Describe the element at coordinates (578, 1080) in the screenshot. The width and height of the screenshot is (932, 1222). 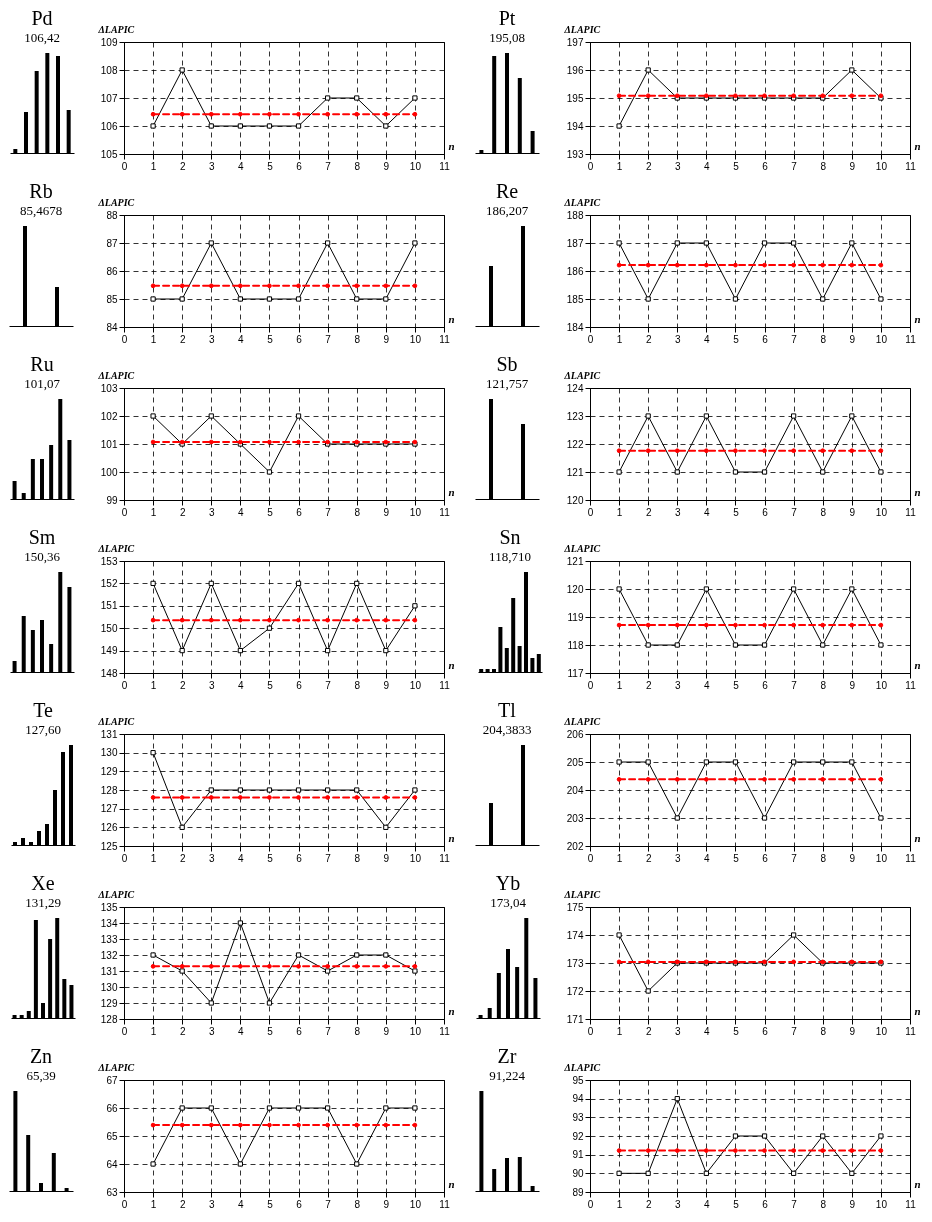
I see `y-tick-label: 95` at that location.